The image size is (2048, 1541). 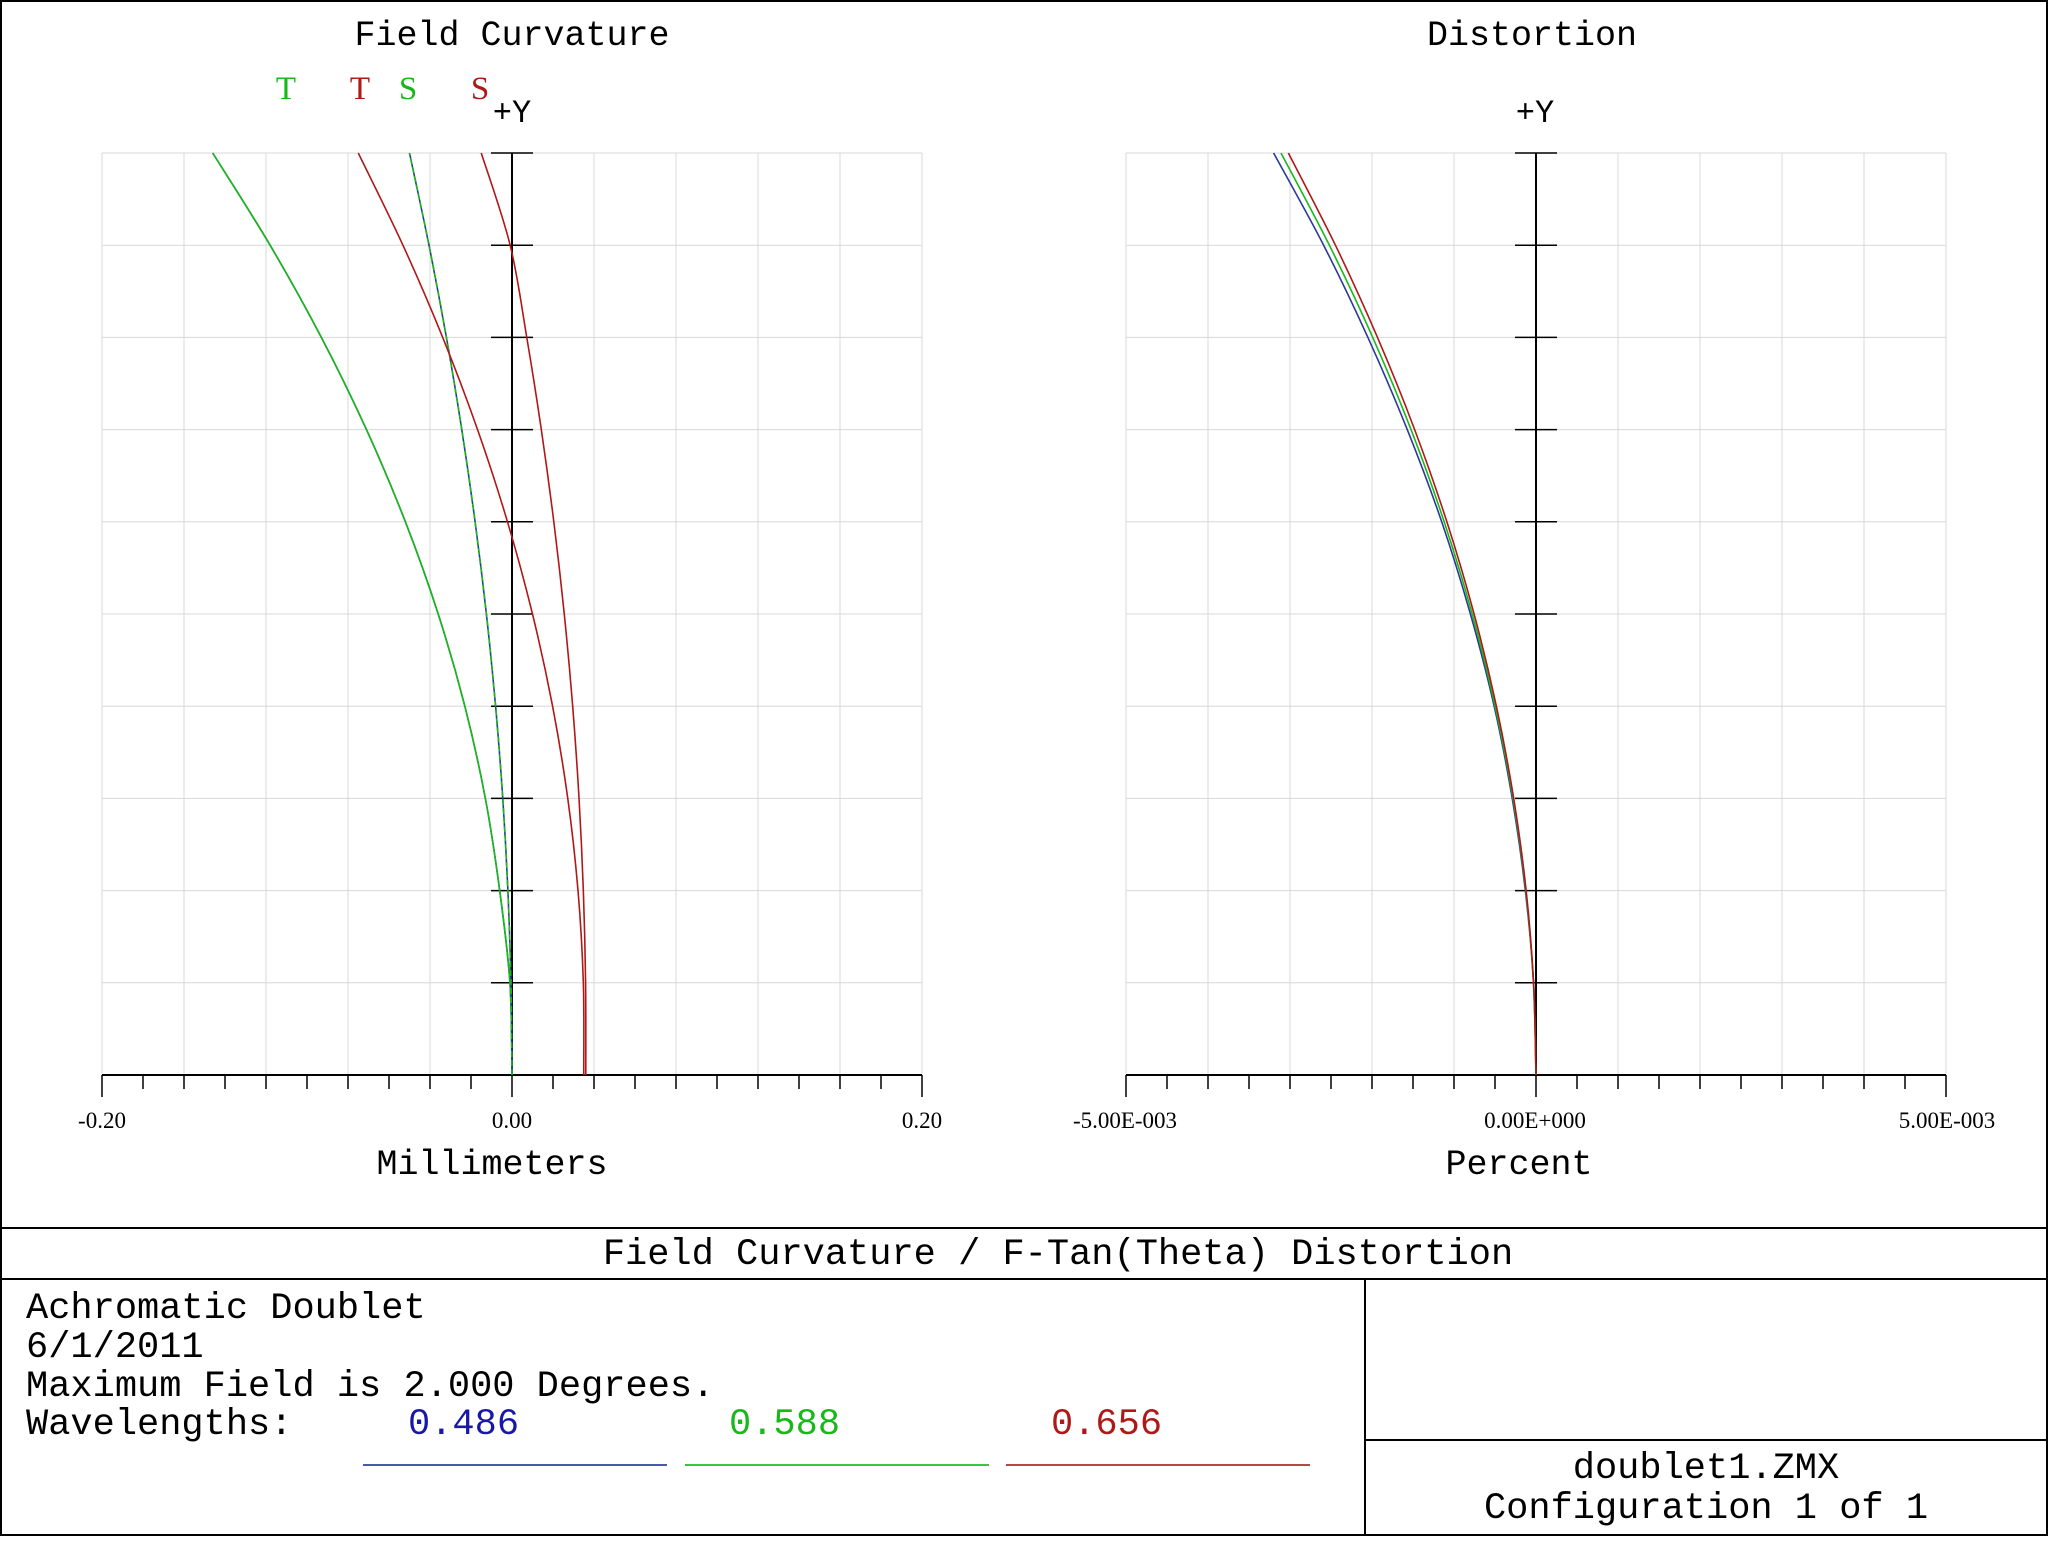 I want to click on field-curvature-y-marker: +Y, so click(x=512, y=113).